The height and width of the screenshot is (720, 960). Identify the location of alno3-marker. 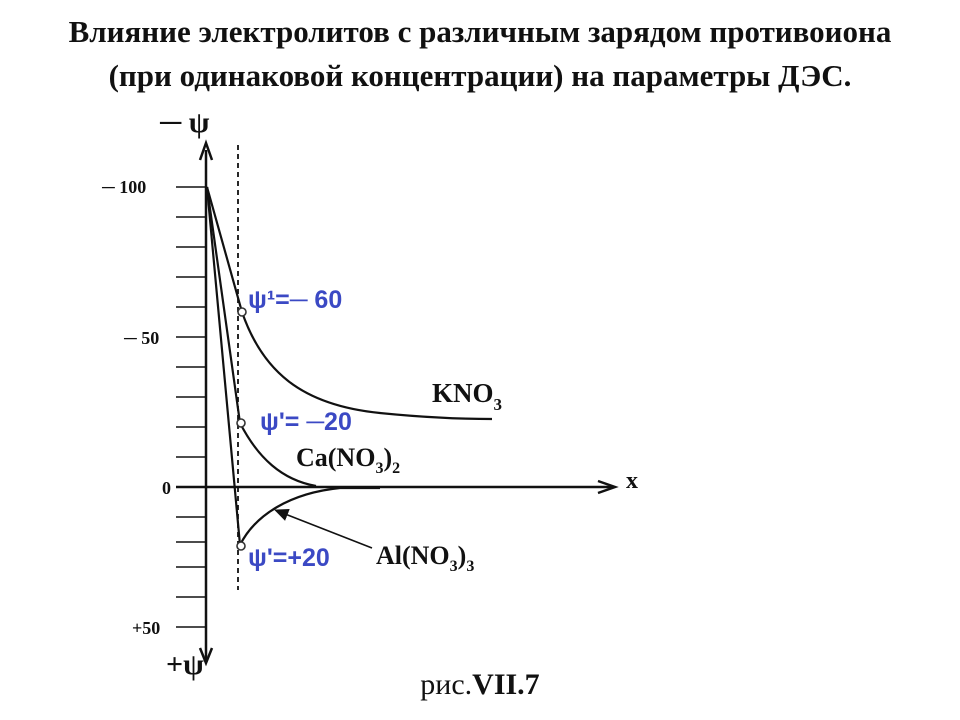
(241, 546).